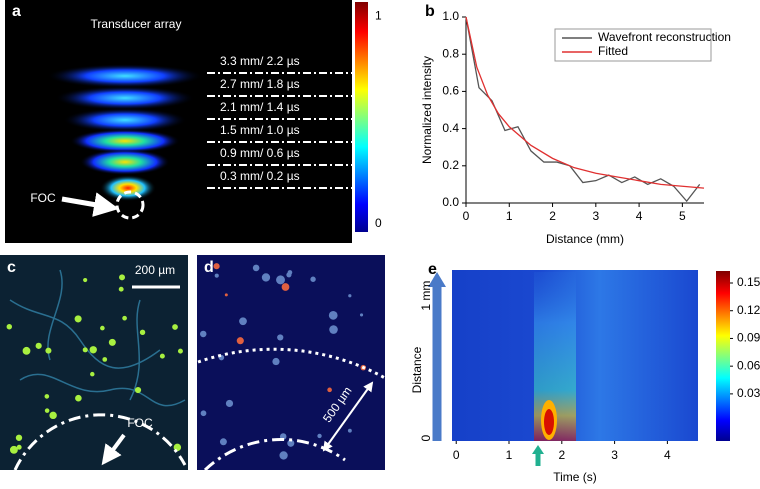  What do you see at coordinates (450, 53) in the screenshot?
I see `y-tick-label: 0.8` at bounding box center [450, 53].